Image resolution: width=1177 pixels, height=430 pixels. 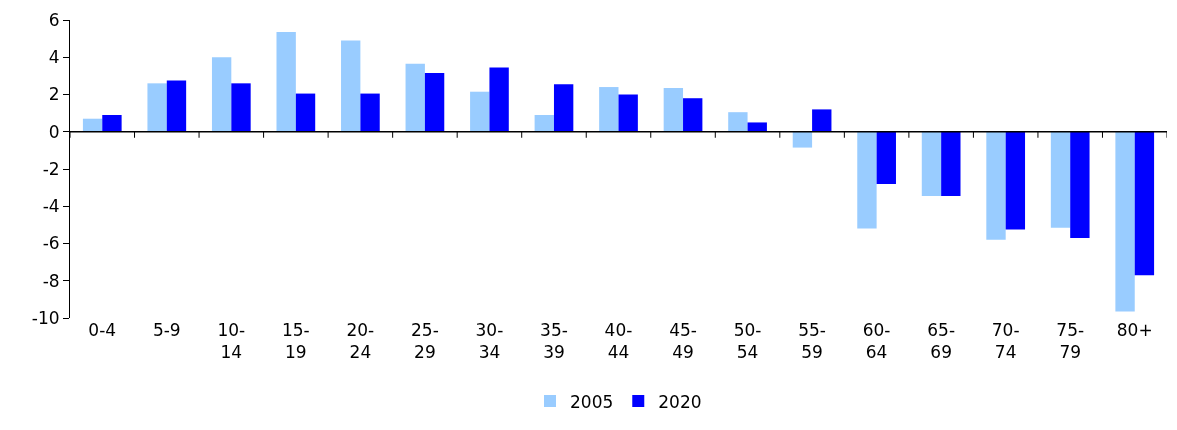 What do you see at coordinates (51, 168) in the screenshot?
I see `y-tick-label: -2` at bounding box center [51, 168].